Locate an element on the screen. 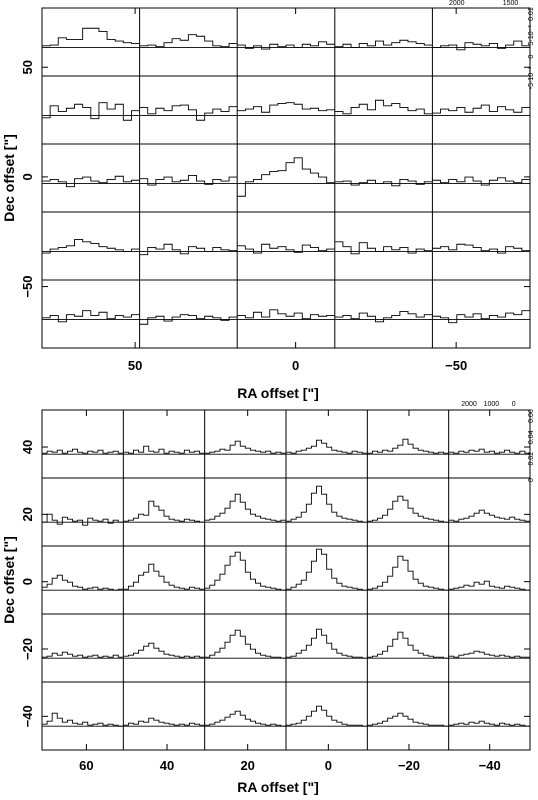 The height and width of the screenshot is (800, 538). x-tick-label: 20 is located at coordinates (247, 765).